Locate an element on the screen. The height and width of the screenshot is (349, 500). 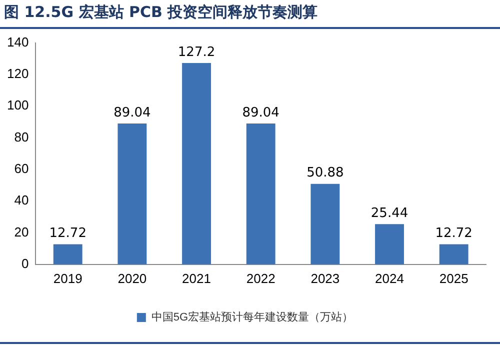
chart-title: 图 12.5G 宏基站 PCB 投资空间释放节奏测算 is located at coordinates (161, 12).